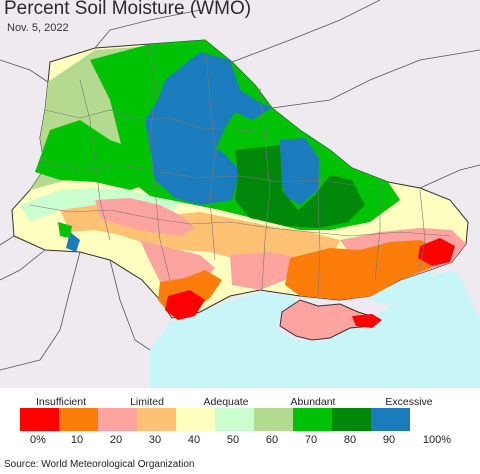 This screenshot has height=474, width=480. I want to click on legend-tick: 80, so click(350, 440).